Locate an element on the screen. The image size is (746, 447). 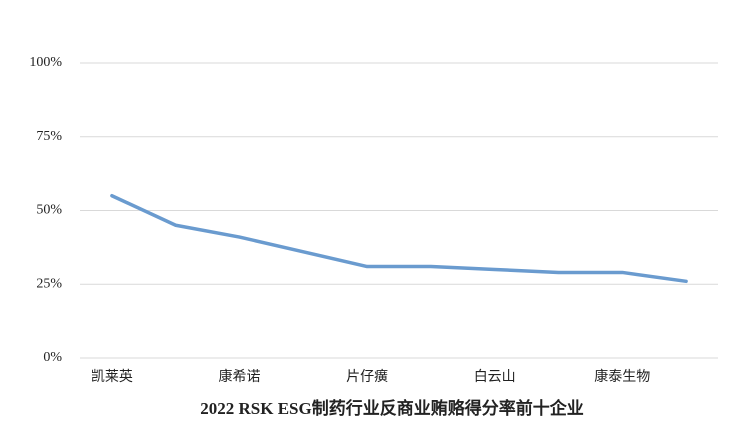
x-tick-label: 片仔癀 is located at coordinates (367, 376).